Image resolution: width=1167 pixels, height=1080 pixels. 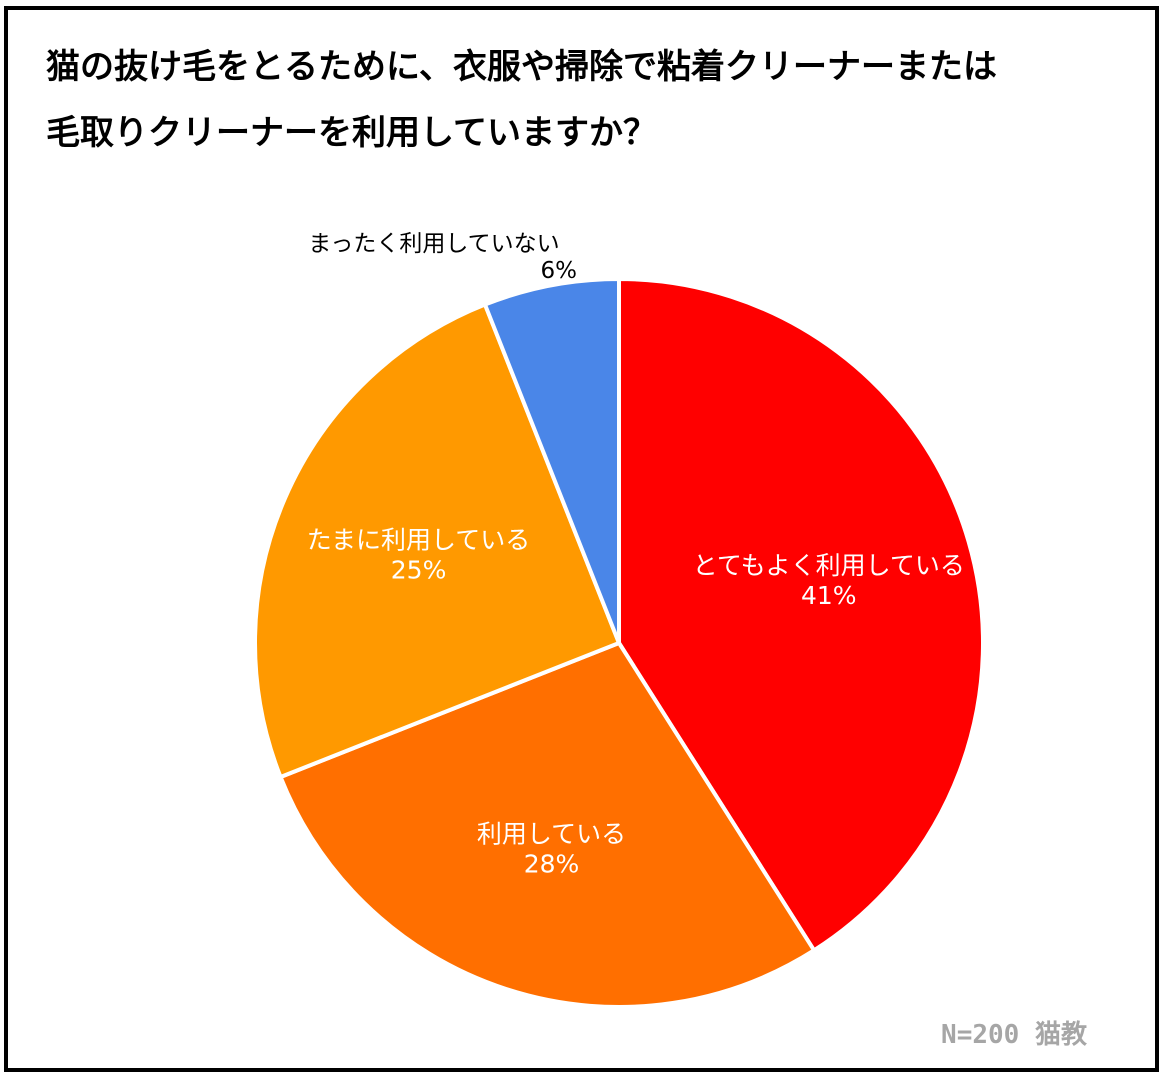 What do you see at coordinates (552, 864) in the screenshot?
I see `slice-value-use: 28%` at bounding box center [552, 864].